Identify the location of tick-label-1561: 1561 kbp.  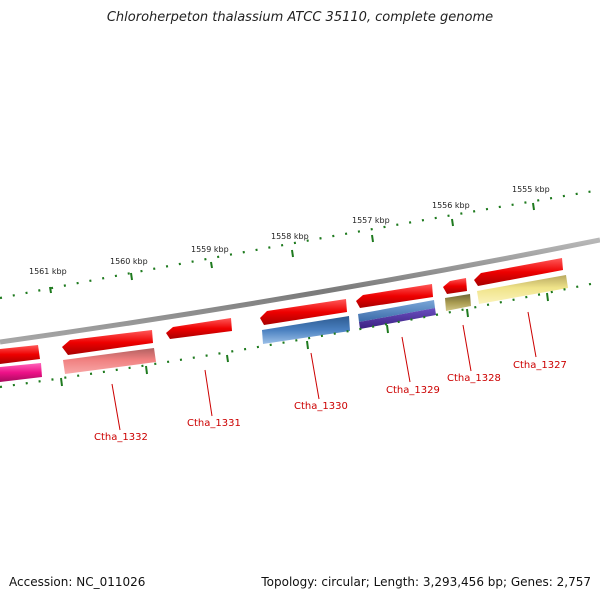
(48, 271).